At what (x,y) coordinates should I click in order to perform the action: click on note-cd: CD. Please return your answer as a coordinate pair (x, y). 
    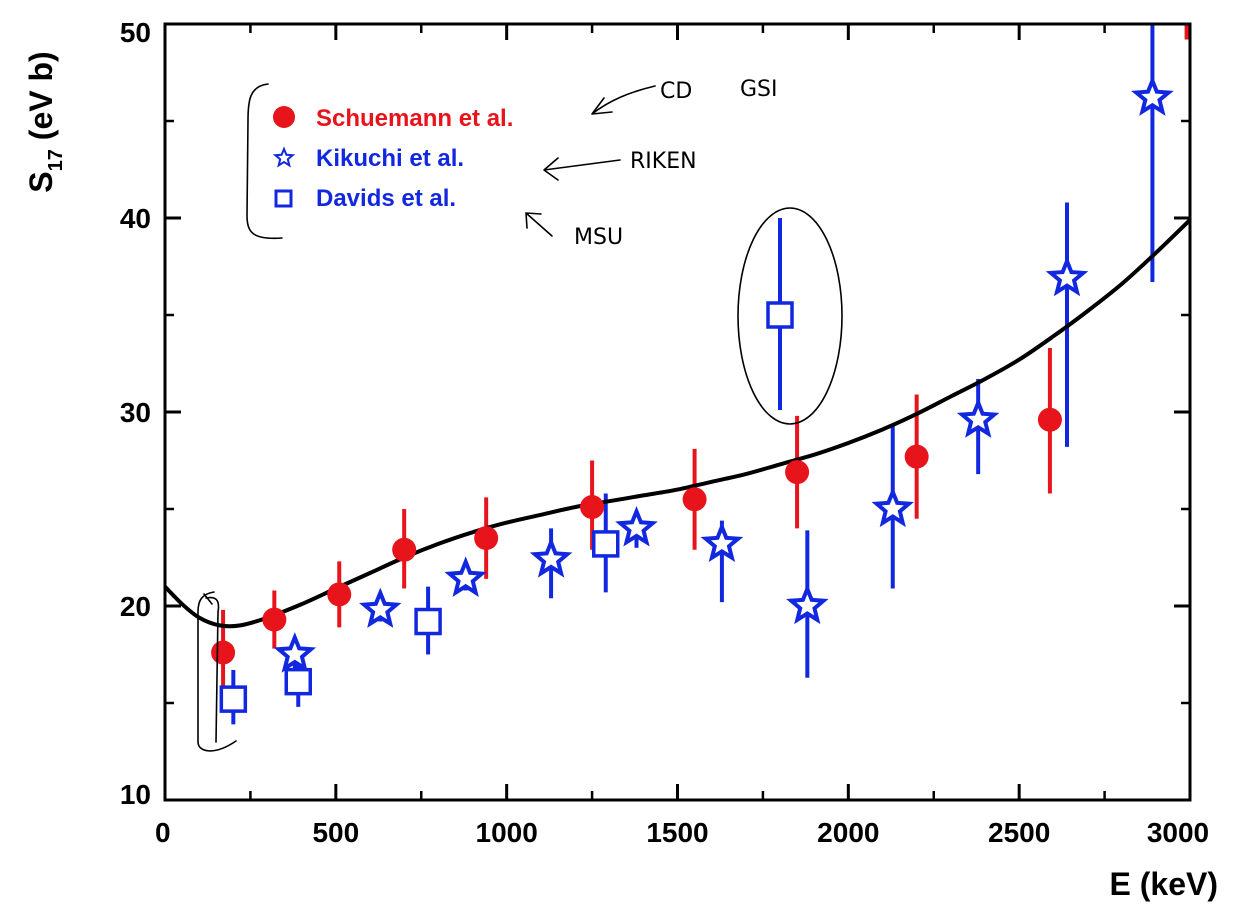
    Looking at the image, I should click on (676, 91).